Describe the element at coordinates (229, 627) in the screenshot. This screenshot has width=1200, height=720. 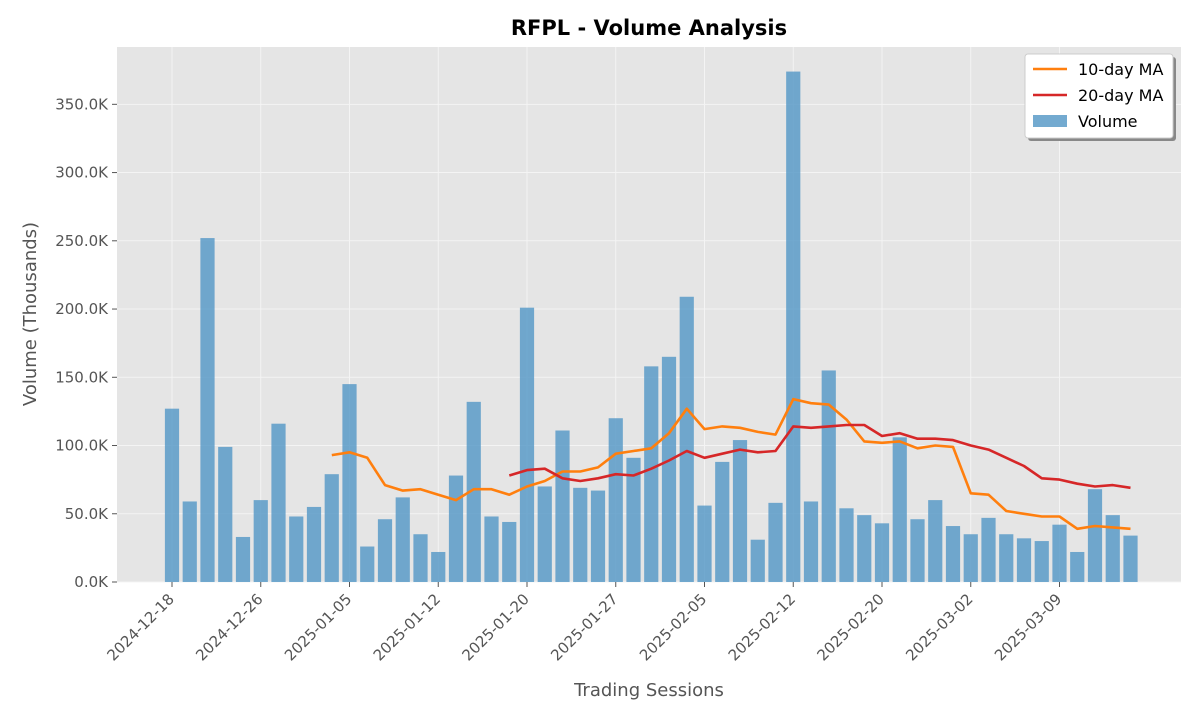
I see `x-tick-label: 2024-12-26` at that location.